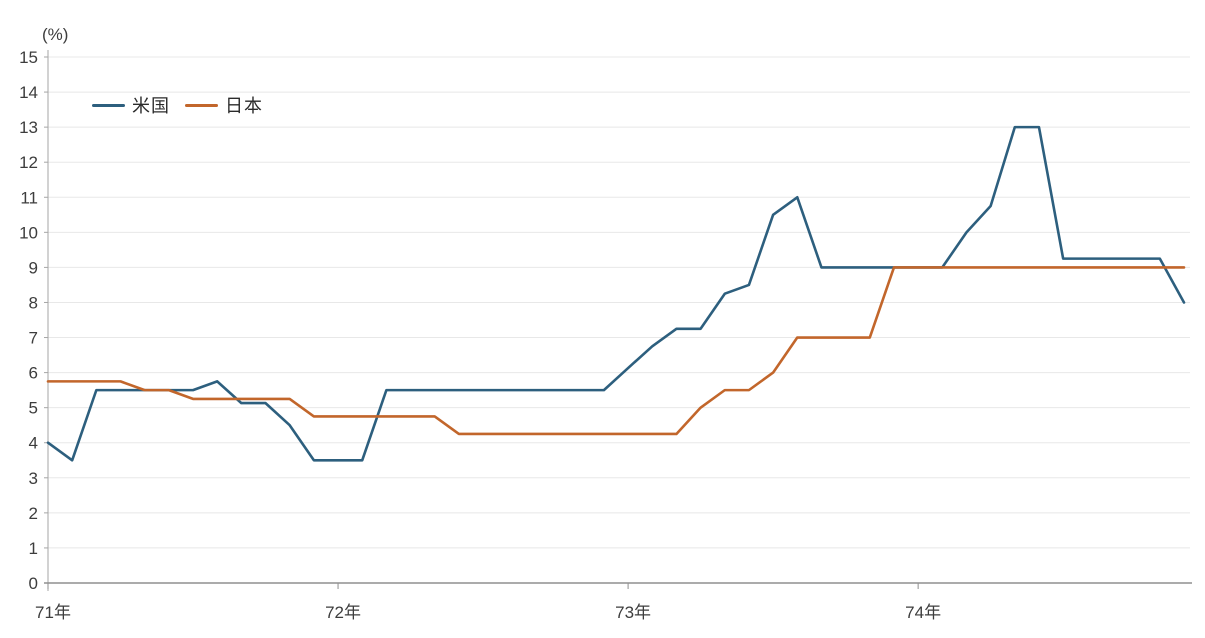 This screenshot has width=1205, height=638. Describe the element at coordinates (177, 105) in the screenshot. I see `chart-legend: 米国 日本` at that location.